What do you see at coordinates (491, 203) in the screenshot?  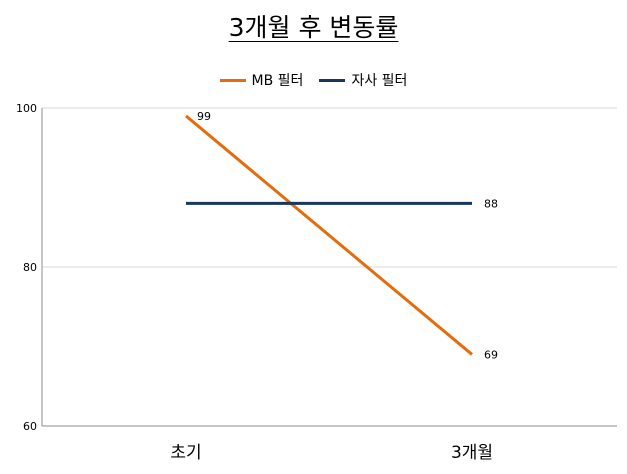 I see `data-label-s1-p1: 88` at bounding box center [491, 203].